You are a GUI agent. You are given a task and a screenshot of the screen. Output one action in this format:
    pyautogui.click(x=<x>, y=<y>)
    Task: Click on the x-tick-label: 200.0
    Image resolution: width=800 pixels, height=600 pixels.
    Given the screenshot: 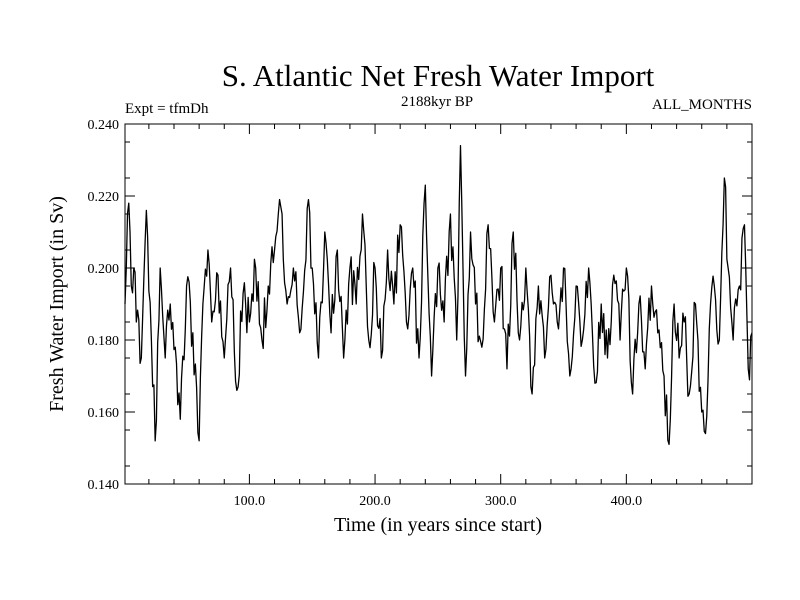 What is the action you would take?
    pyautogui.click(x=375, y=501)
    